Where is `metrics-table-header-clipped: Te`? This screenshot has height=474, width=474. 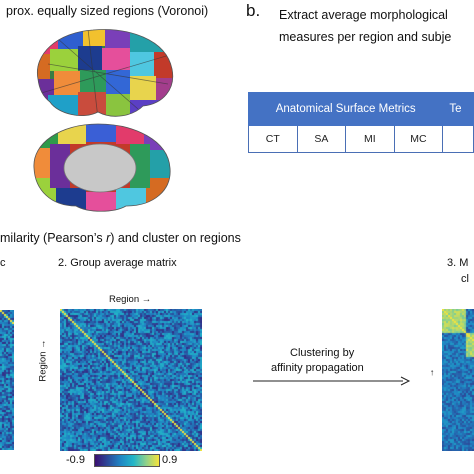
metrics-table-header-clipped: Te is located at coordinates (458, 109).